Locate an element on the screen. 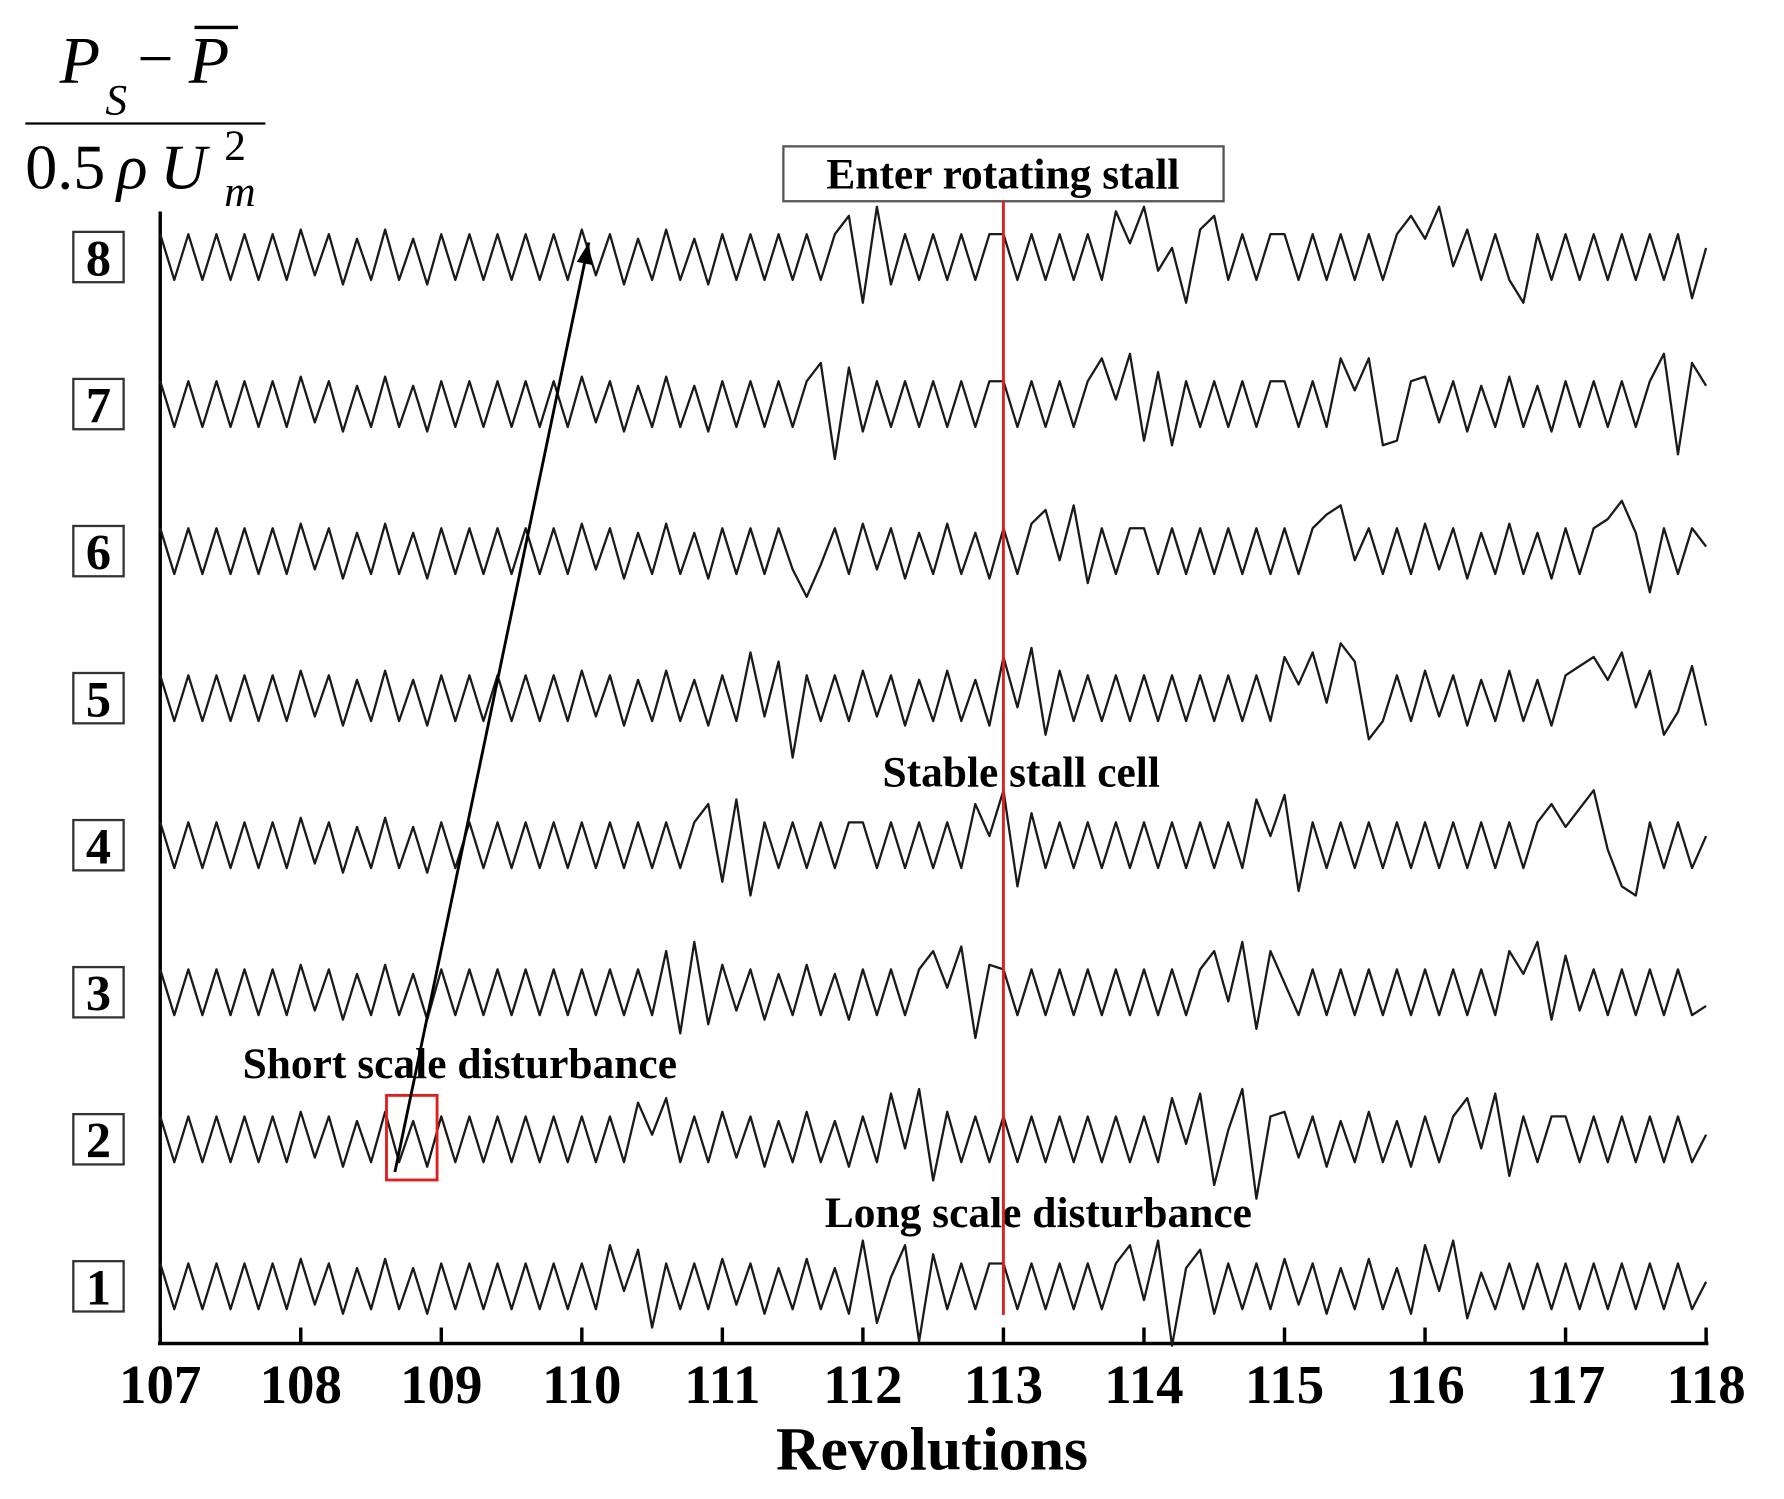 The width and height of the screenshot is (1784, 1499). x-tick-label: 115 is located at coordinates (1284, 1384).